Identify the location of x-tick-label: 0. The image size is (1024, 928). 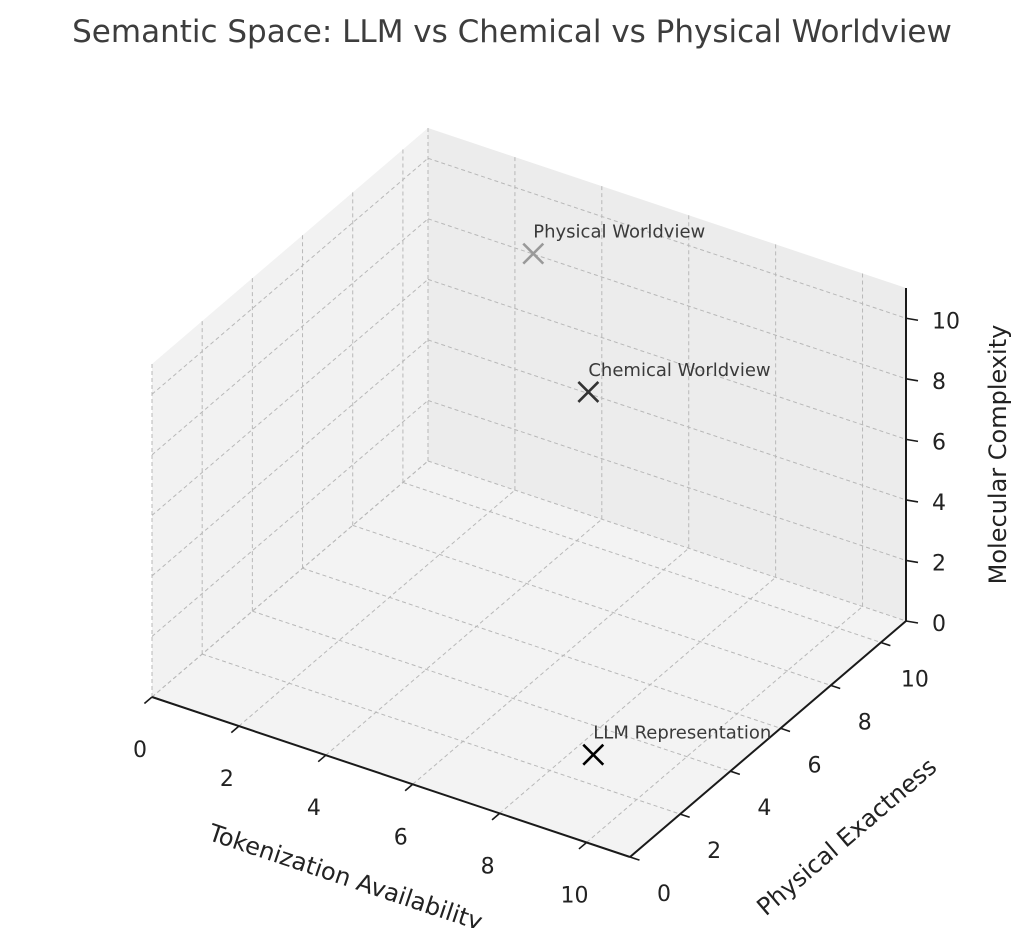
(140, 750).